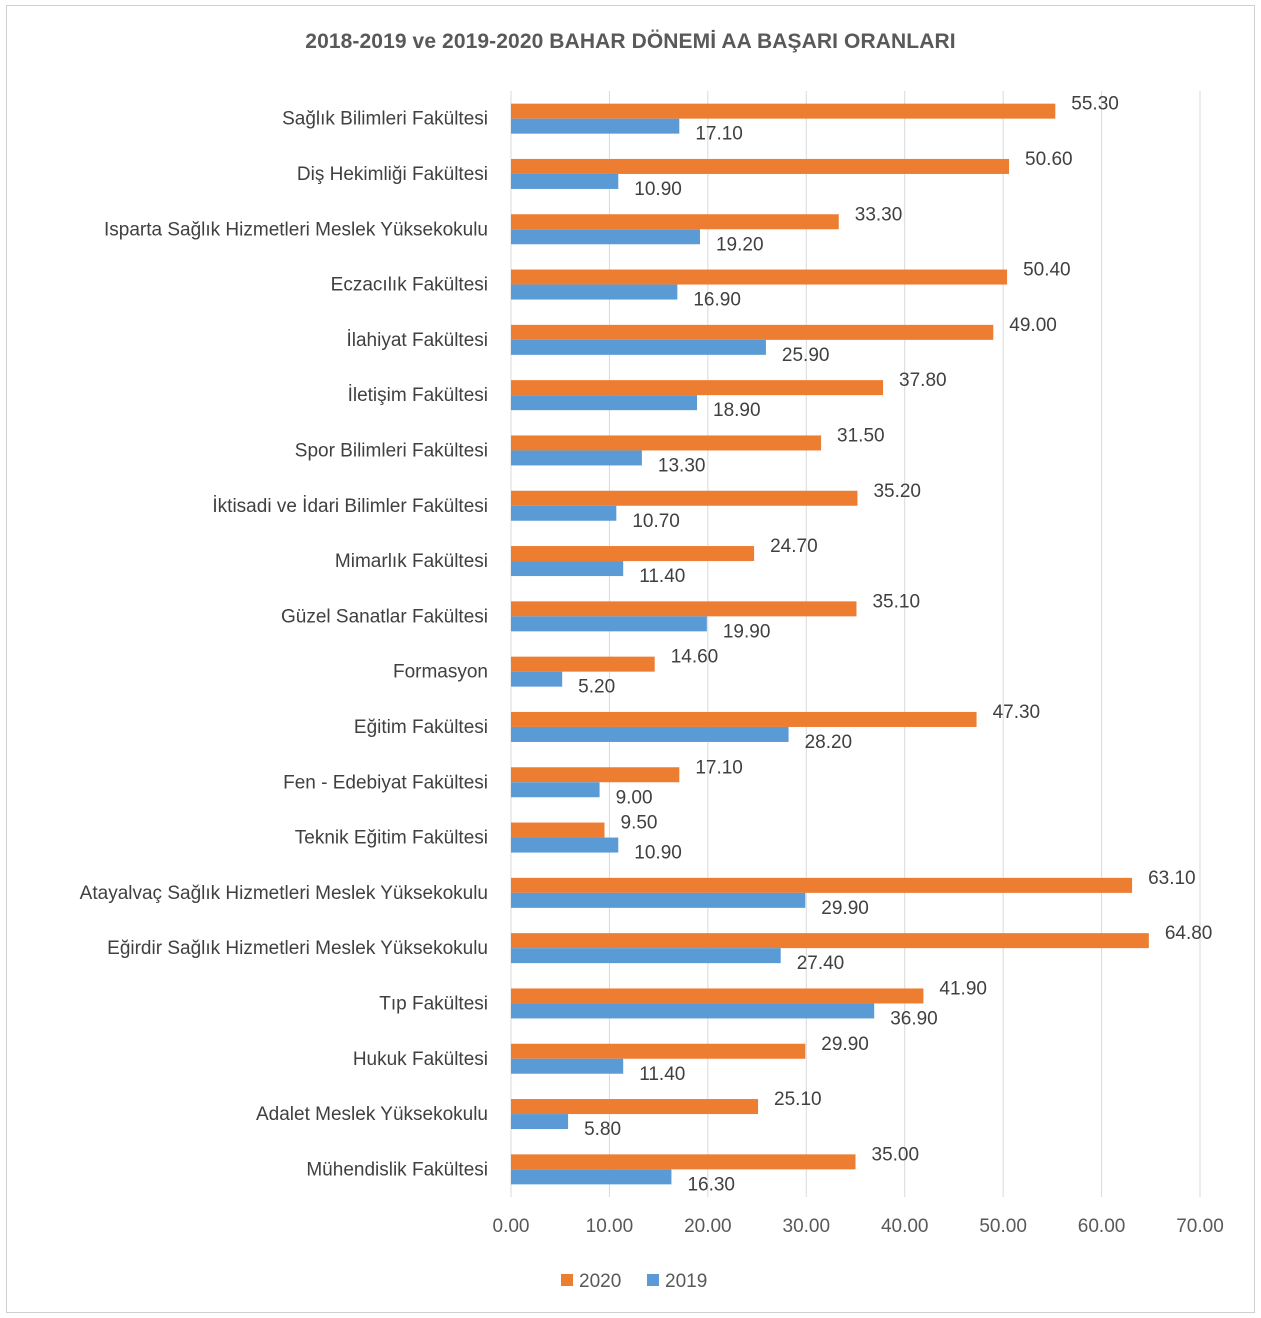 The image size is (1261, 1318). What do you see at coordinates (845, 908) in the screenshot?
I see `data-label-2019: 29.90` at bounding box center [845, 908].